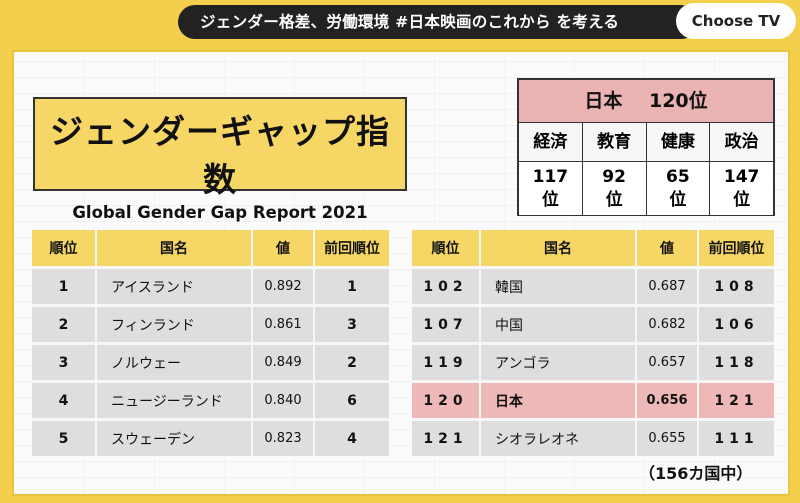  What do you see at coordinates (667, 324) in the screenshot?
I see `cell-value: 0.682` at bounding box center [667, 324].